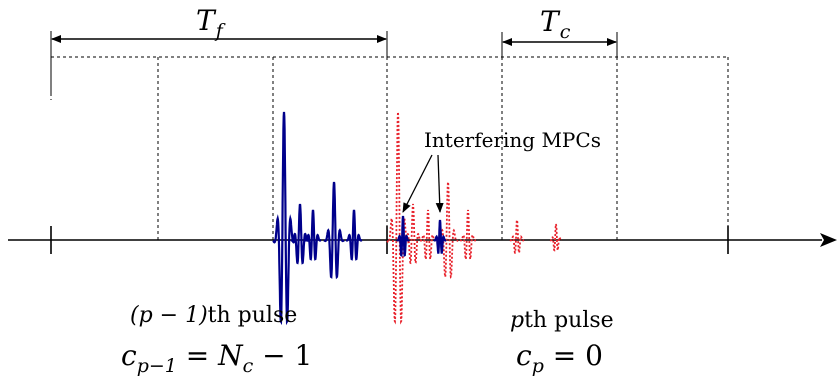  What do you see at coordinates (562, 320) in the screenshot?
I see `cur-pulse-label: pth pulse` at bounding box center [562, 320].